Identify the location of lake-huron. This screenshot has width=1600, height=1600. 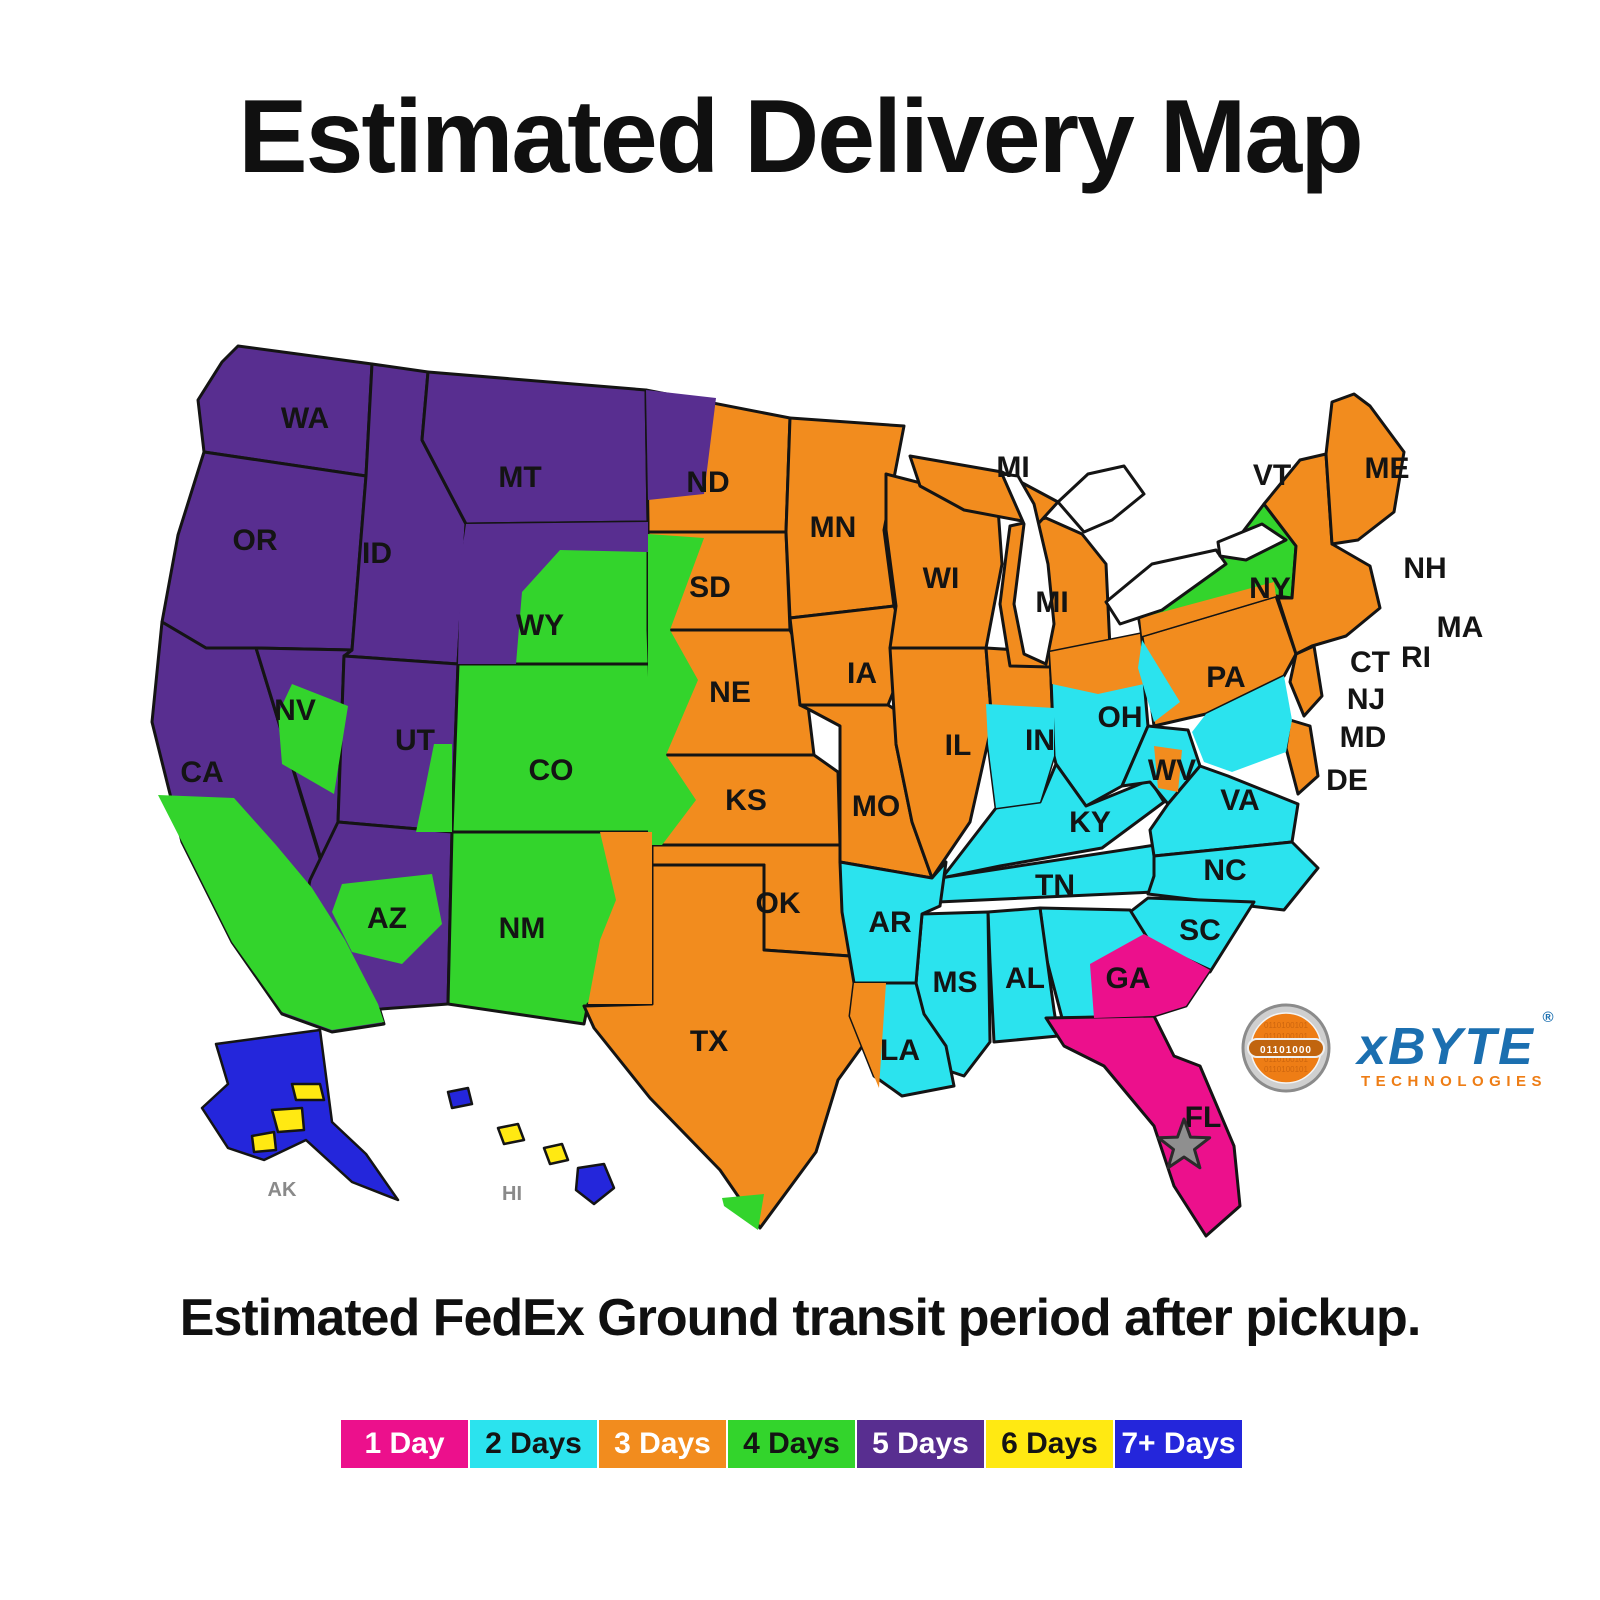
(1101, 499).